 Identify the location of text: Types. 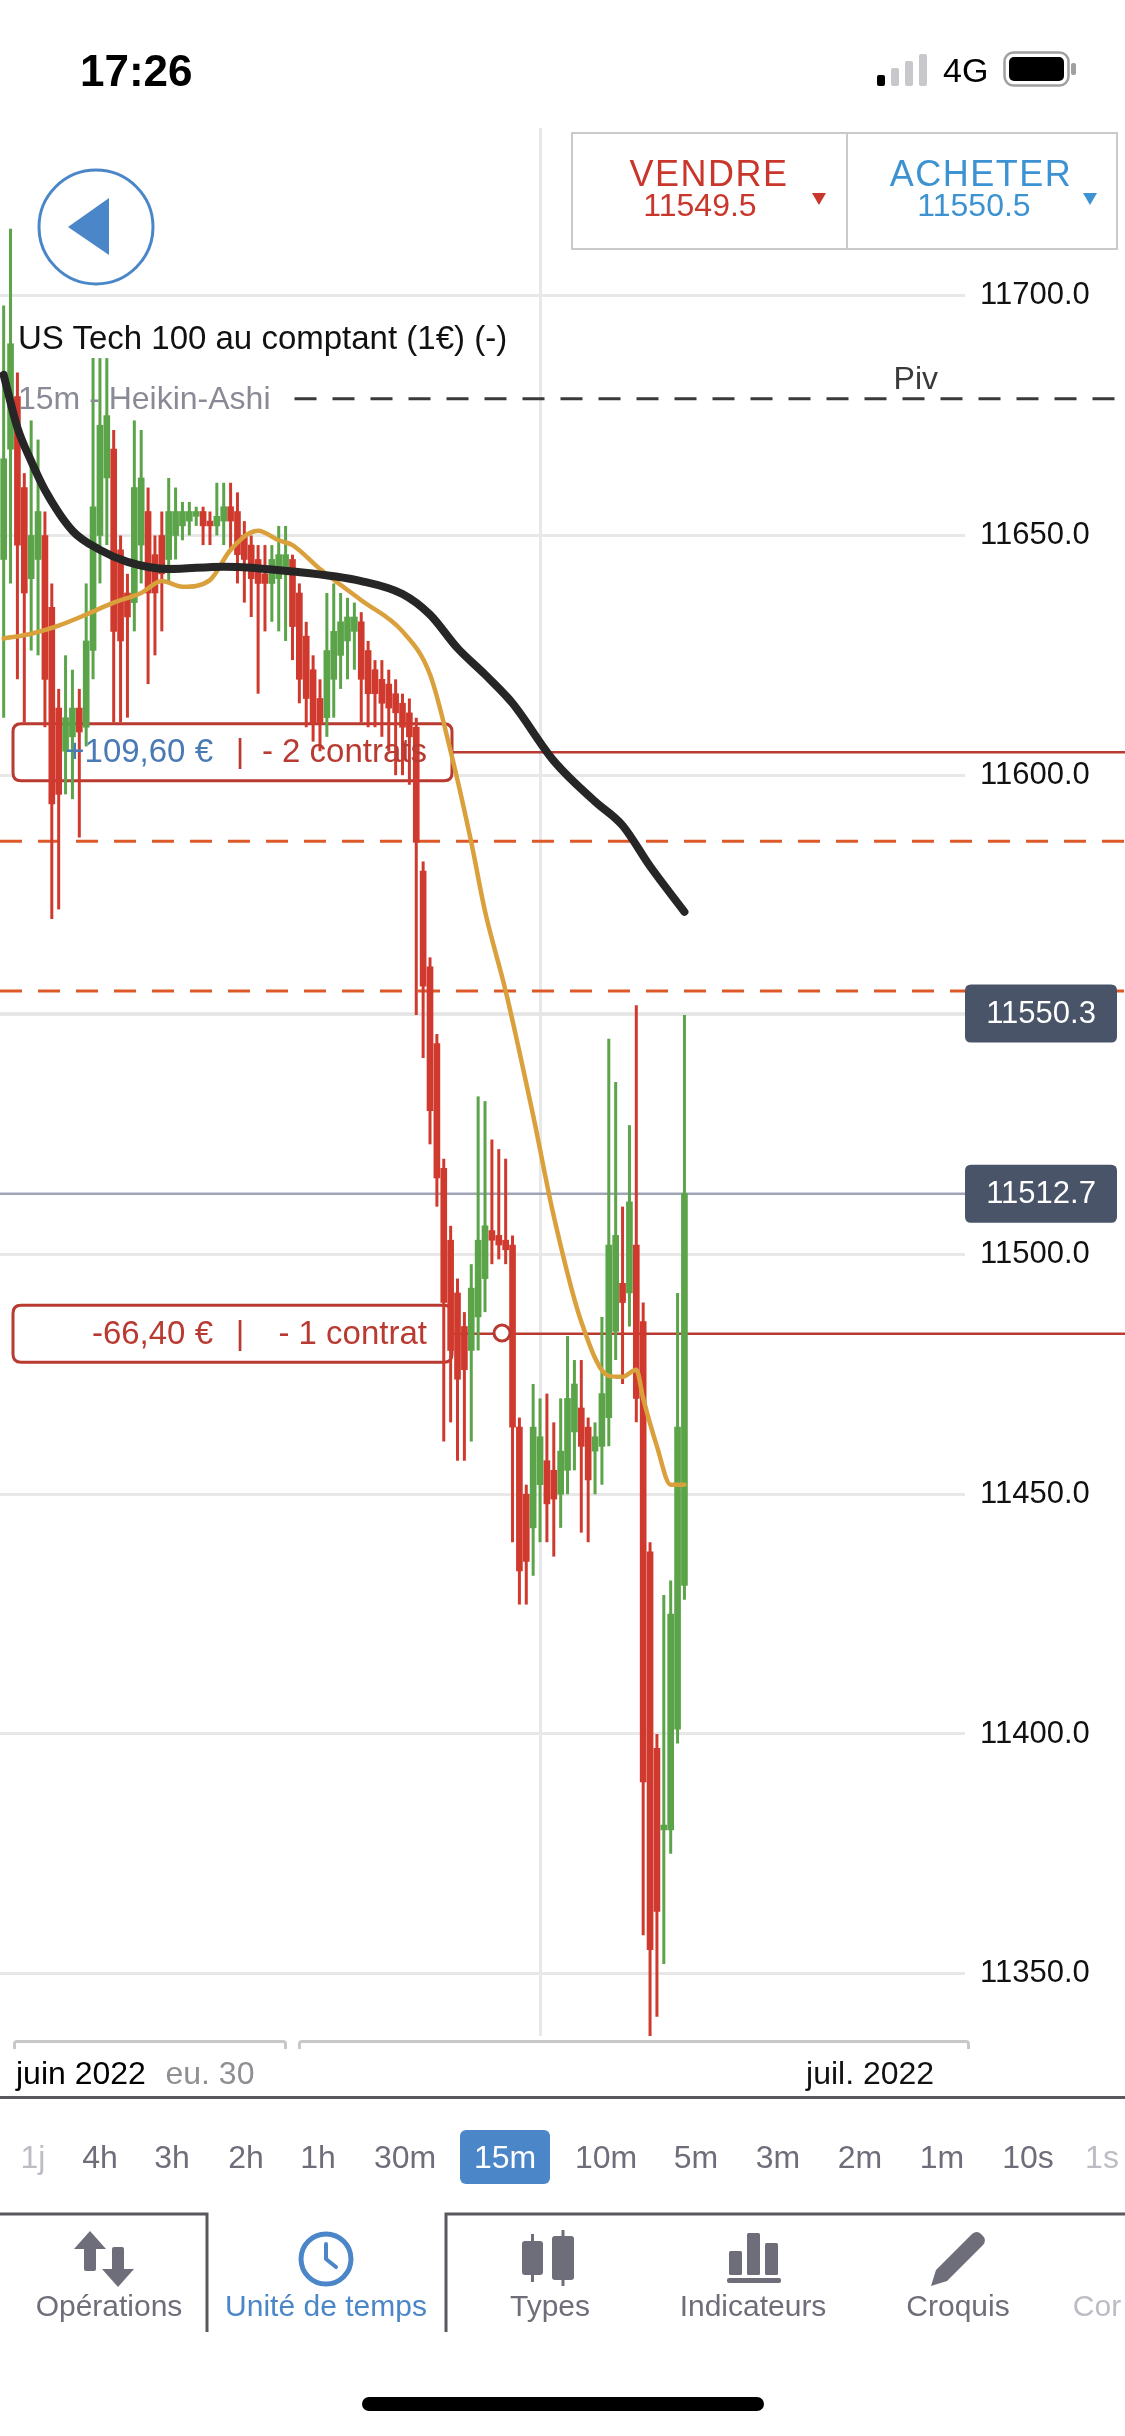
(550, 2305).